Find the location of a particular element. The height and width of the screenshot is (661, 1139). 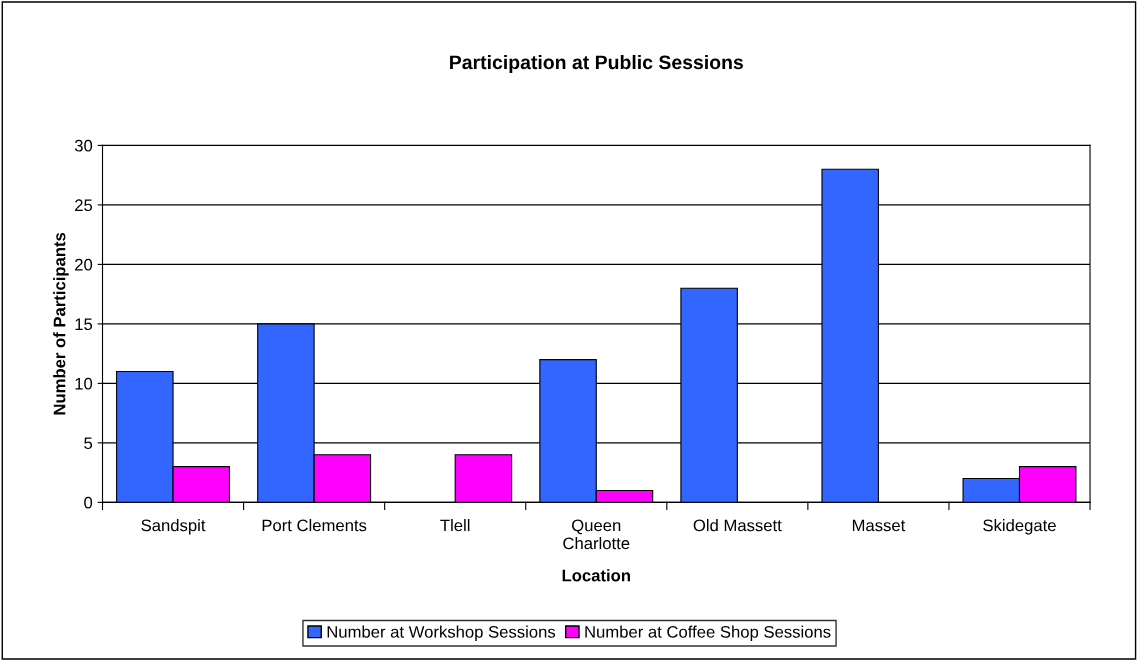

y-tick-label: 25 is located at coordinates (84, 205).